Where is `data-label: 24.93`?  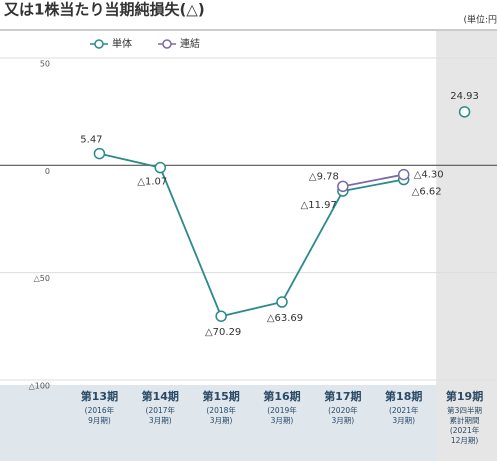
data-label: 24.93 is located at coordinates (464, 96).